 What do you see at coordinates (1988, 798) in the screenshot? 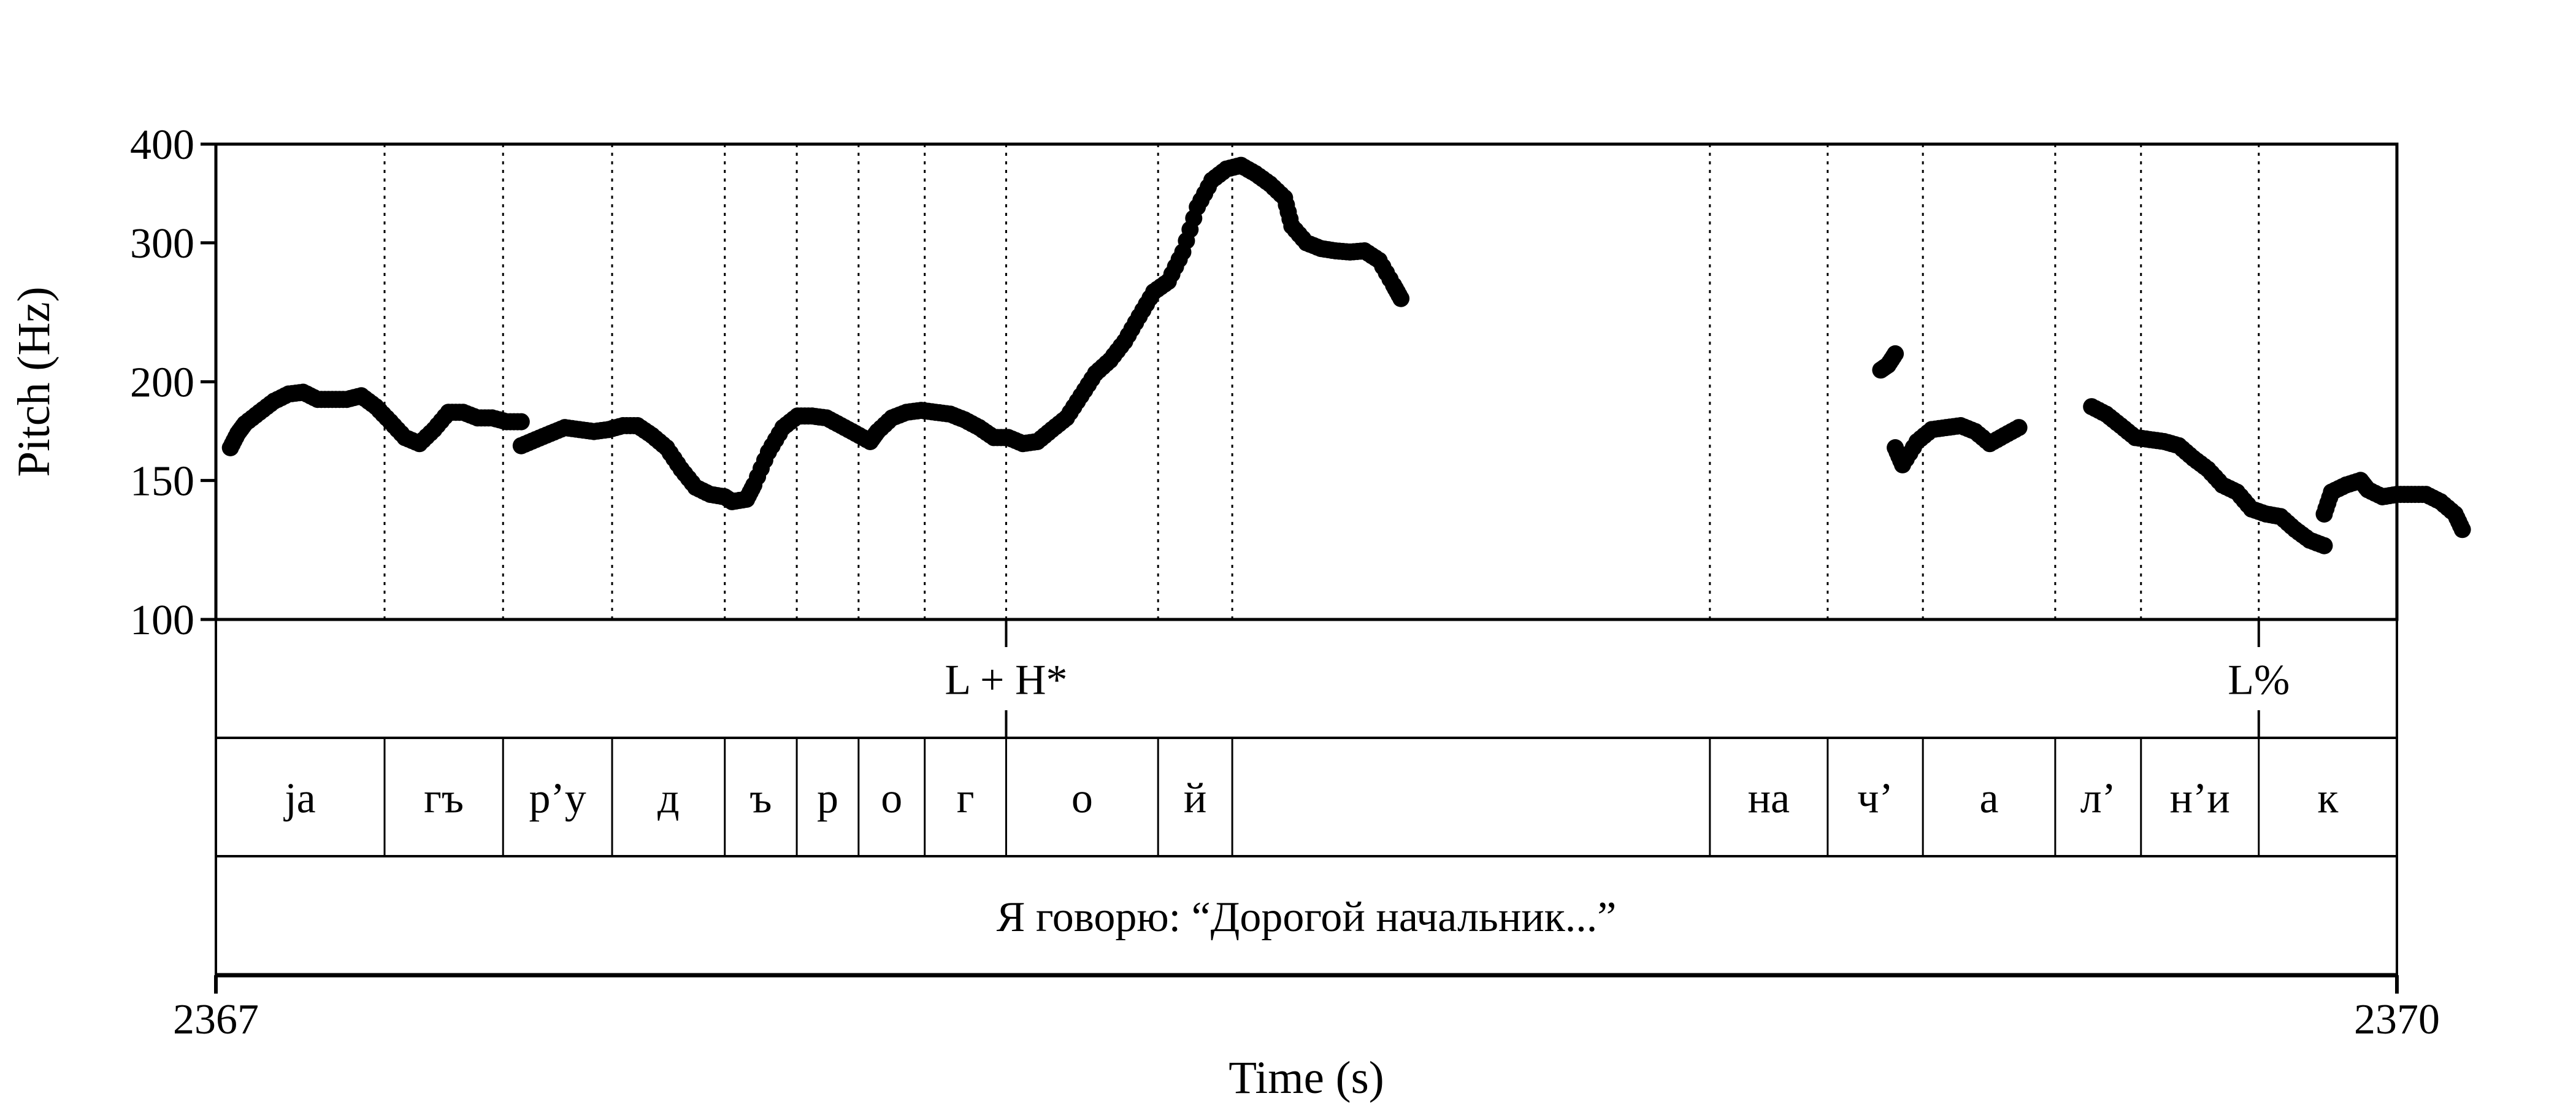
I see `segment-label: а` at bounding box center [1988, 798].